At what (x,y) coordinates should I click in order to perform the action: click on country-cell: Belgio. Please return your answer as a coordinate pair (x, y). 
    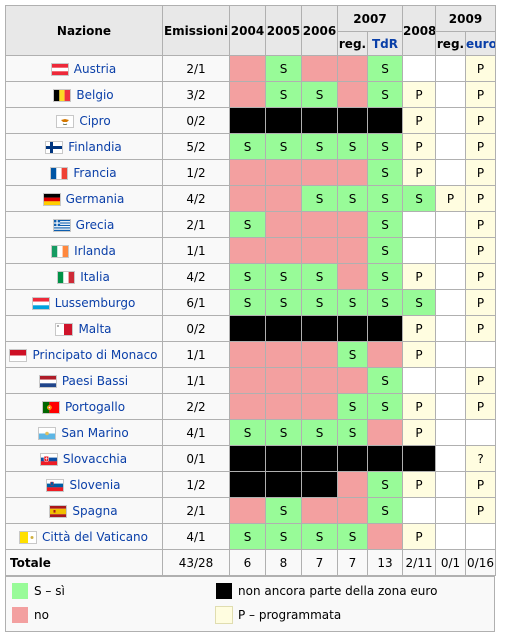
    Looking at the image, I should click on (84, 94).